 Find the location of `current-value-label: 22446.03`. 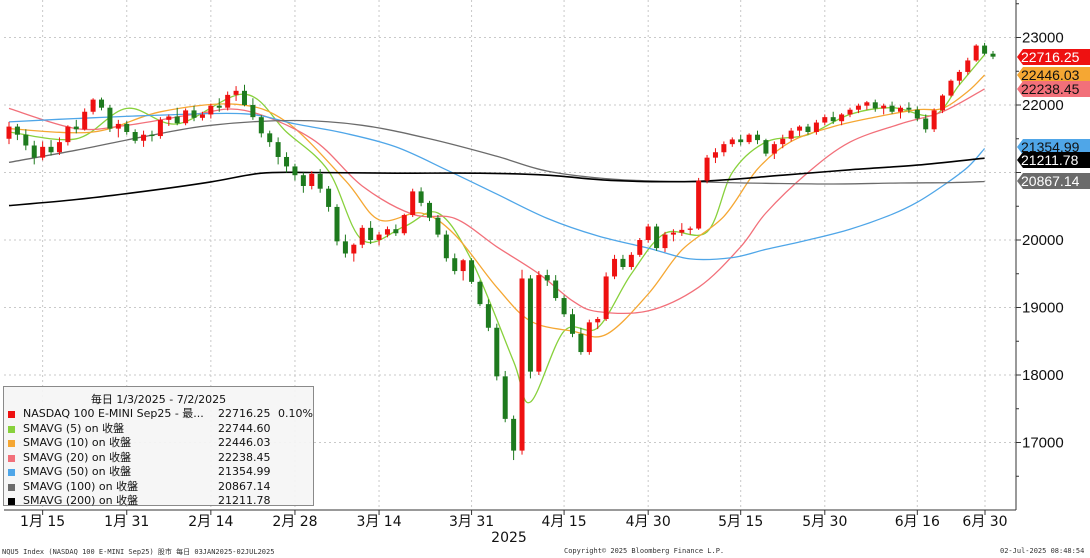

current-value-label: 22446.03 is located at coordinates (1053, 75).